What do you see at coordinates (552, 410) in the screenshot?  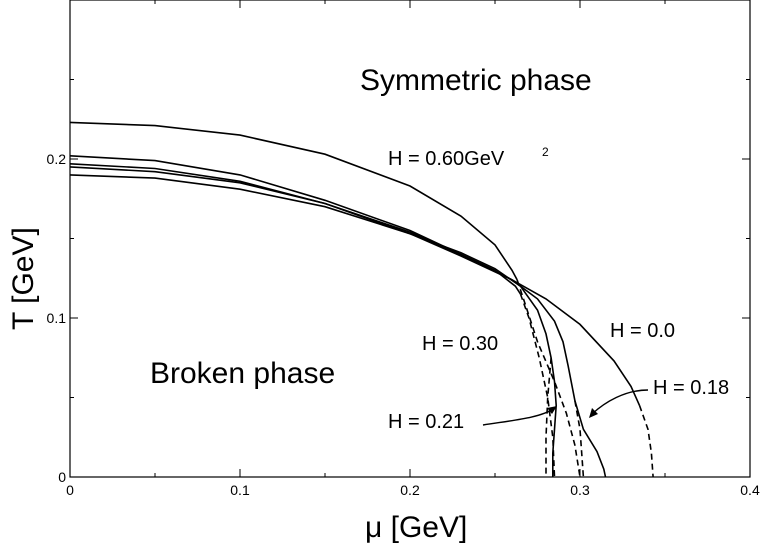 I see `arrow-h021-head` at bounding box center [552, 410].